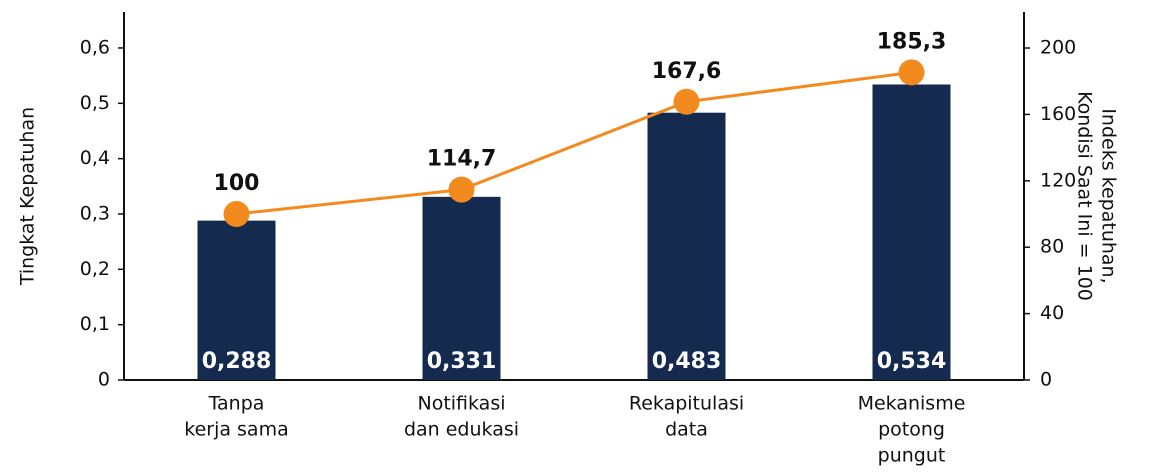  I want to click on y-axis-title: Tingkat Kepatuhan, so click(28, 196).